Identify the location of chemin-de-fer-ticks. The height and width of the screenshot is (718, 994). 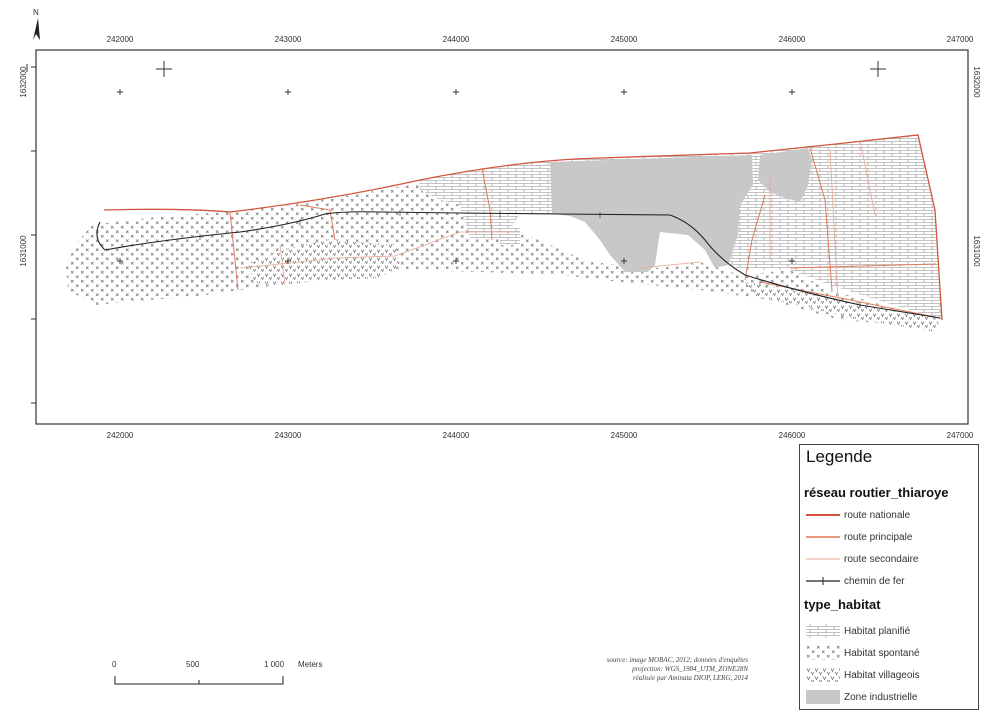
(530, 259).